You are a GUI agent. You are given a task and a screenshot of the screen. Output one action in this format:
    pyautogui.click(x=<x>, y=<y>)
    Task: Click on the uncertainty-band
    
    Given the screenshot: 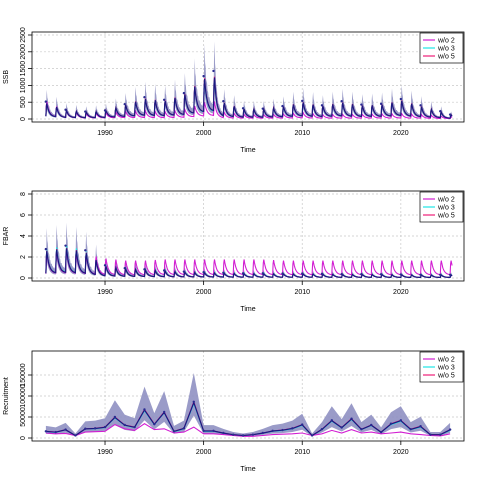 What is the action you would take?
    pyautogui.click(x=248, y=405)
    